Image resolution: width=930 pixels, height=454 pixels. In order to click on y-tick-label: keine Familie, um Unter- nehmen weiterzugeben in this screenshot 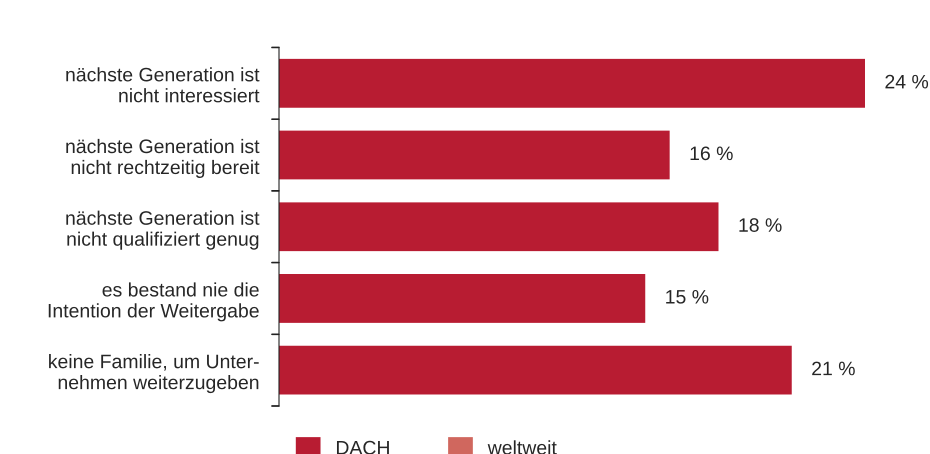, I will do `click(154, 374)`.